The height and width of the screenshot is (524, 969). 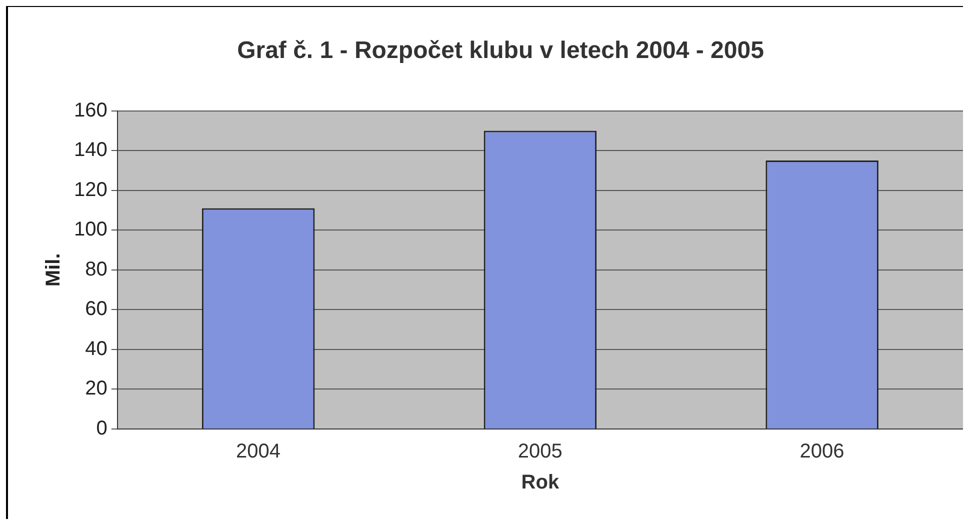 I want to click on chart-title: Graf č. 1 - Rozpočet klubu v letech 2004 - 2005, so click(x=500, y=50).